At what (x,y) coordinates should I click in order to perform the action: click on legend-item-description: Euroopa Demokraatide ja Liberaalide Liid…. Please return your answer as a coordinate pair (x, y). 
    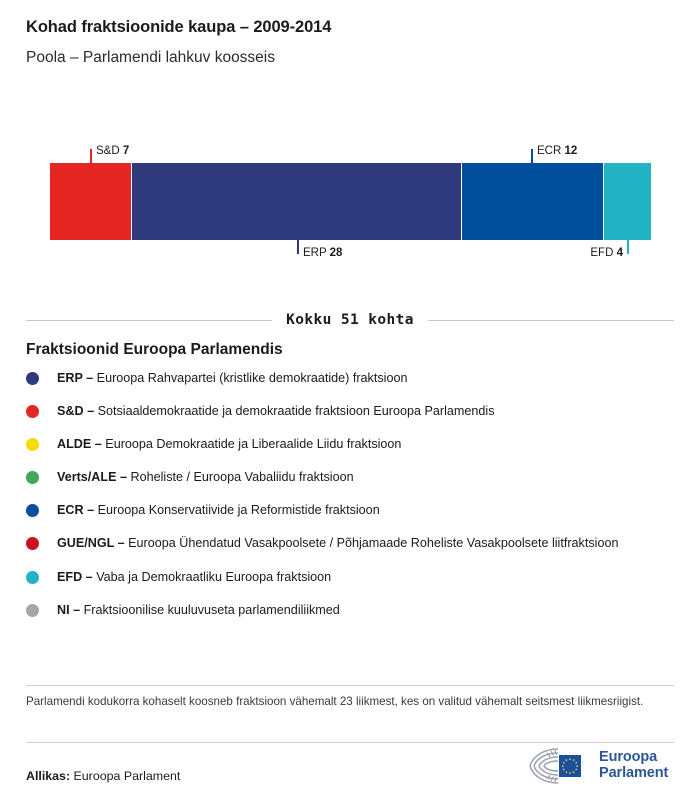
    Looking at the image, I should click on (253, 444).